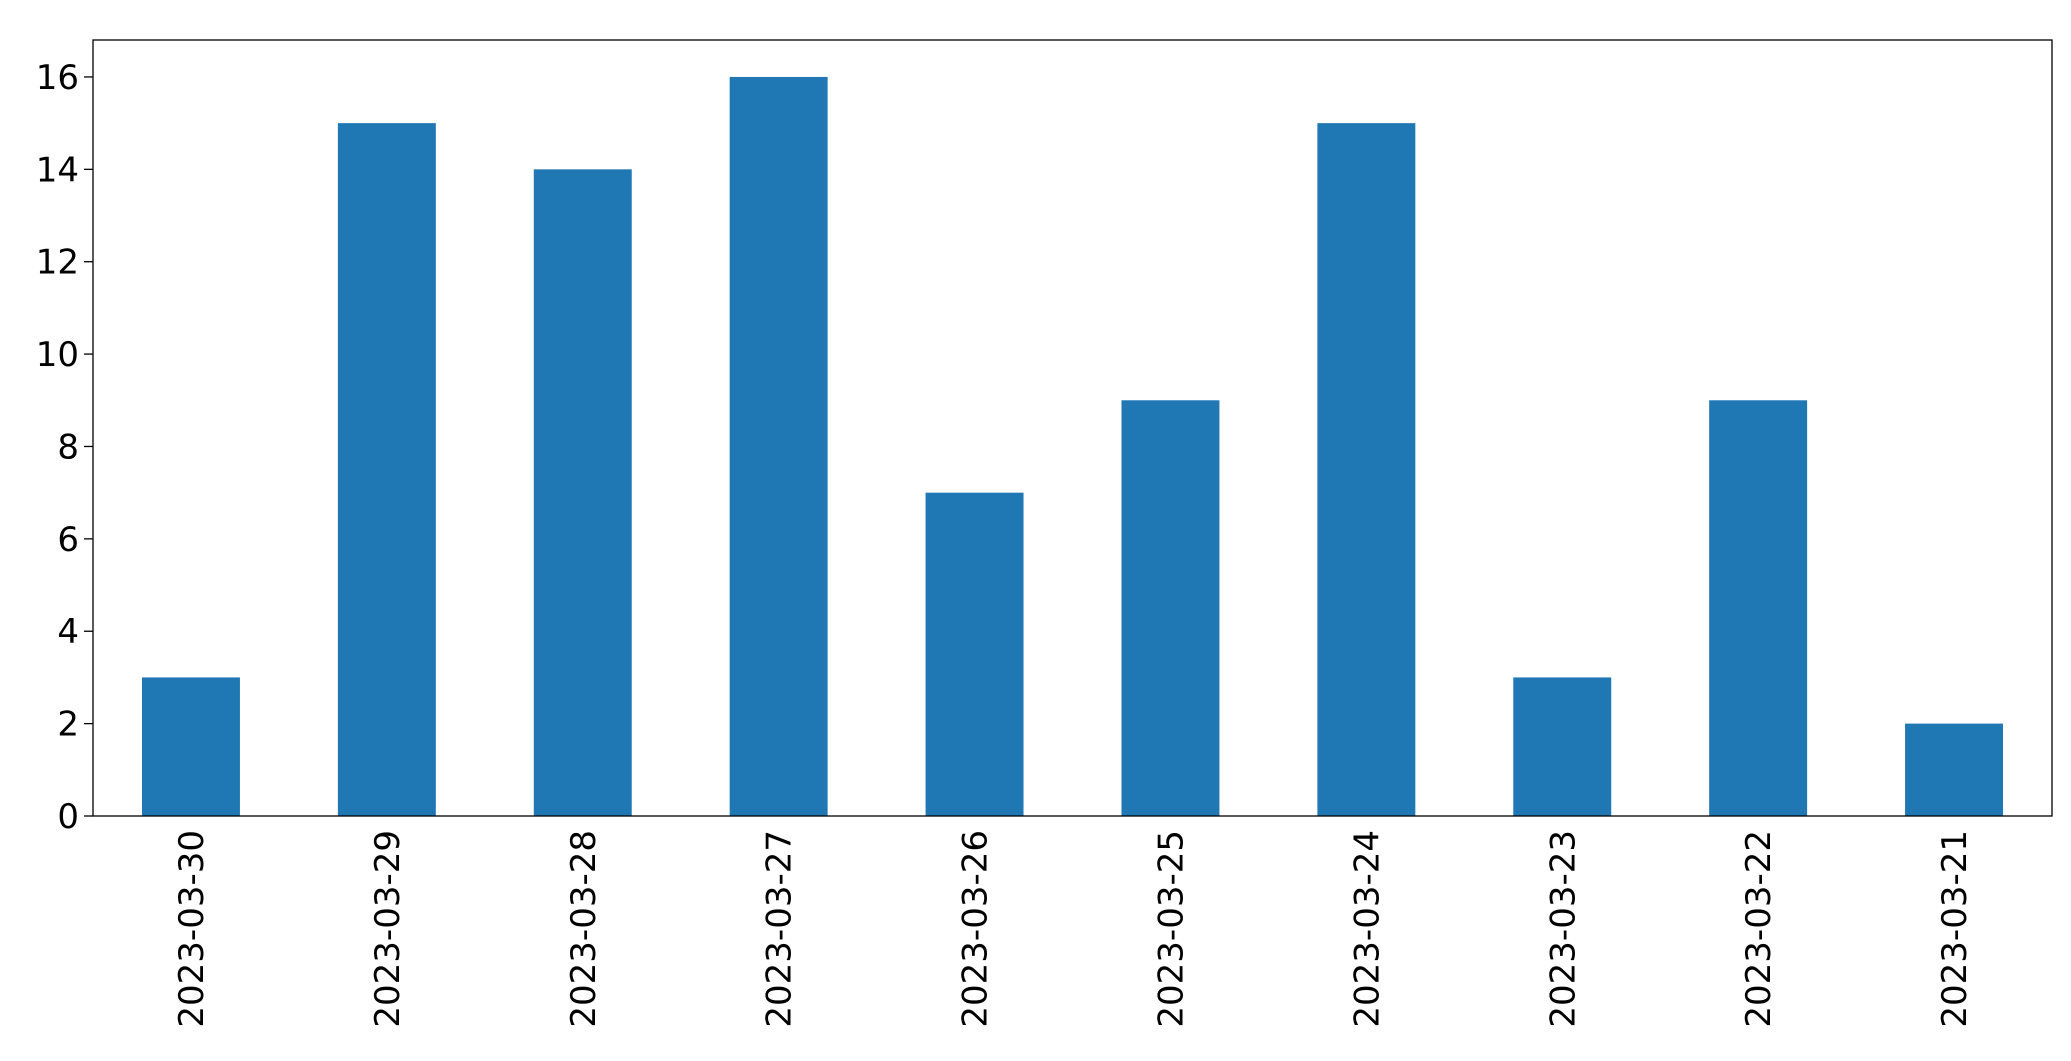 Image resolution: width=2071 pixels, height=1061 pixels. What do you see at coordinates (68, 632) in the screenshot?
I see `y-tick-label: 4` at bounding box center [68, 632].